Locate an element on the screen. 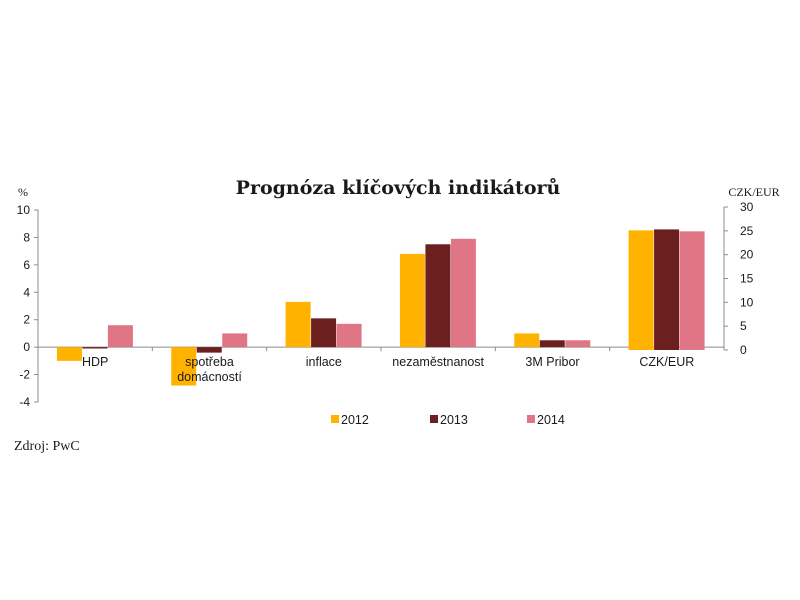 This screenshot has height=600, width=800. category-label: HDP is located at coordinates (95, 362).